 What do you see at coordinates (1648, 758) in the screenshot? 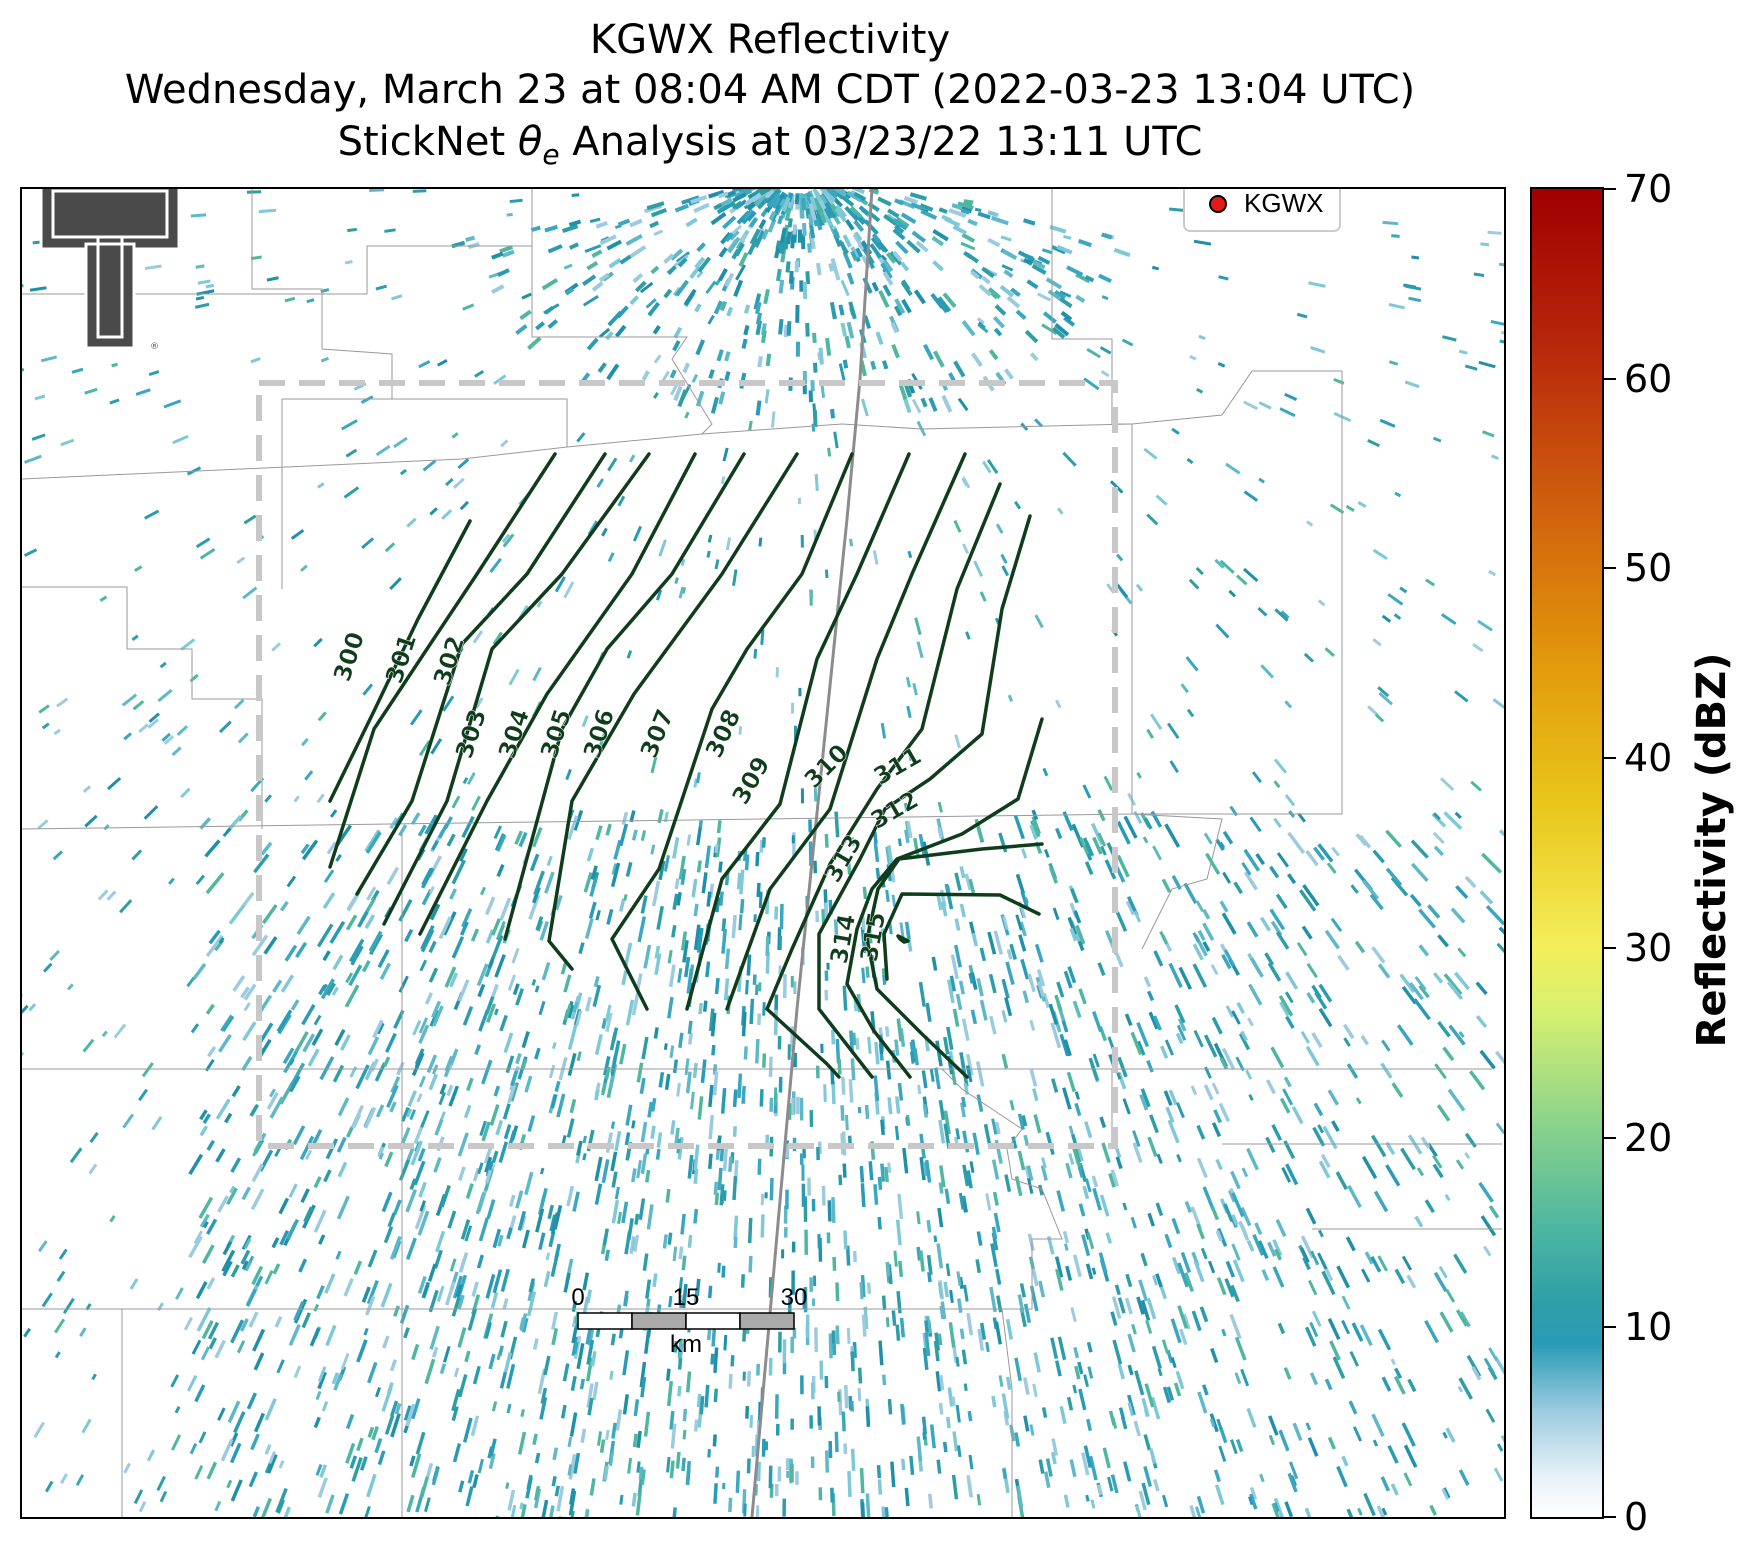
I see `colorbar-tick-label: 40` at bounding box center [1648, 758].